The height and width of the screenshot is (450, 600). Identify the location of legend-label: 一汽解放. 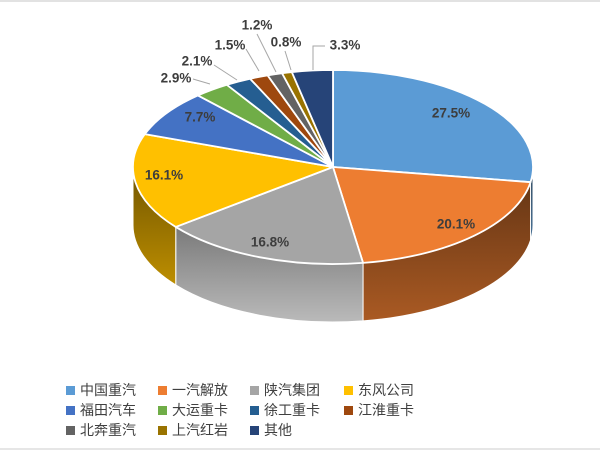
(200, 390).